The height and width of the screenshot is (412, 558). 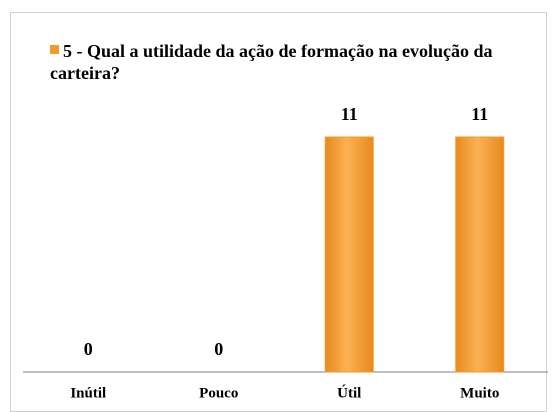 I want to click on x-tick-label: Inútil, so click(x=88, y=393).